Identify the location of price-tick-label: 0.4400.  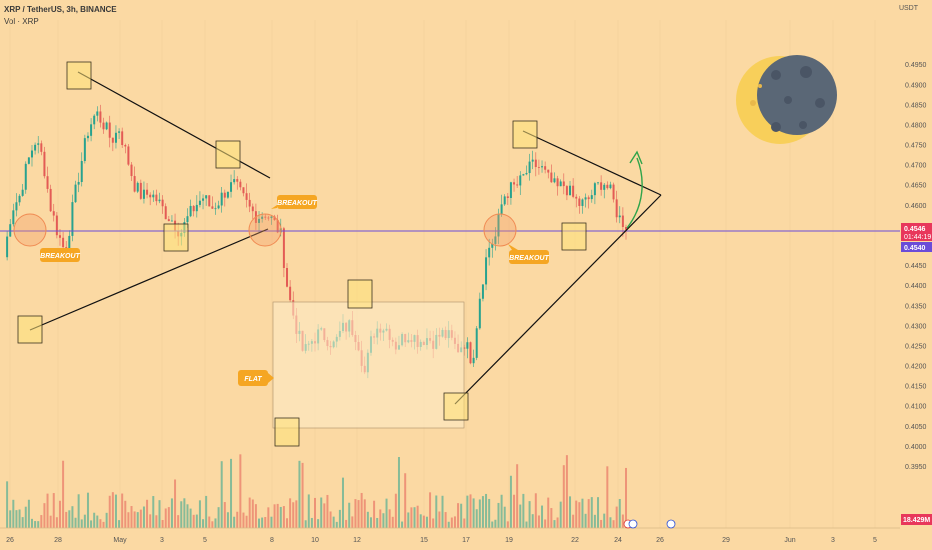
(916, 286).